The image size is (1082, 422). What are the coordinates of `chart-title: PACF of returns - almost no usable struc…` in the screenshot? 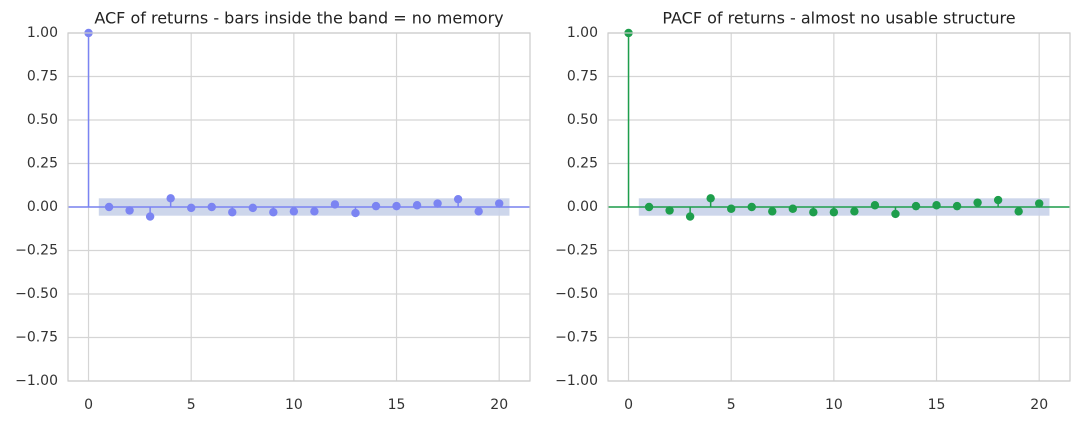 It's located at (838, 18).